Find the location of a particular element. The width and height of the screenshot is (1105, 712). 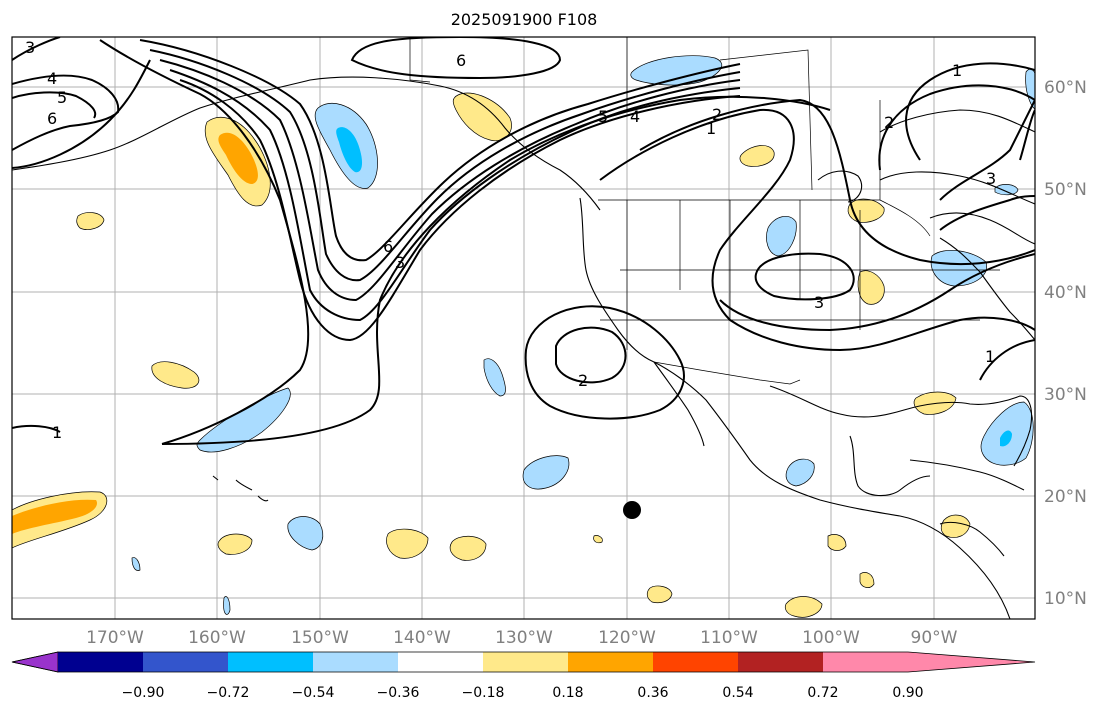

lon-label: 170°W is located at coordinates (115, 638).